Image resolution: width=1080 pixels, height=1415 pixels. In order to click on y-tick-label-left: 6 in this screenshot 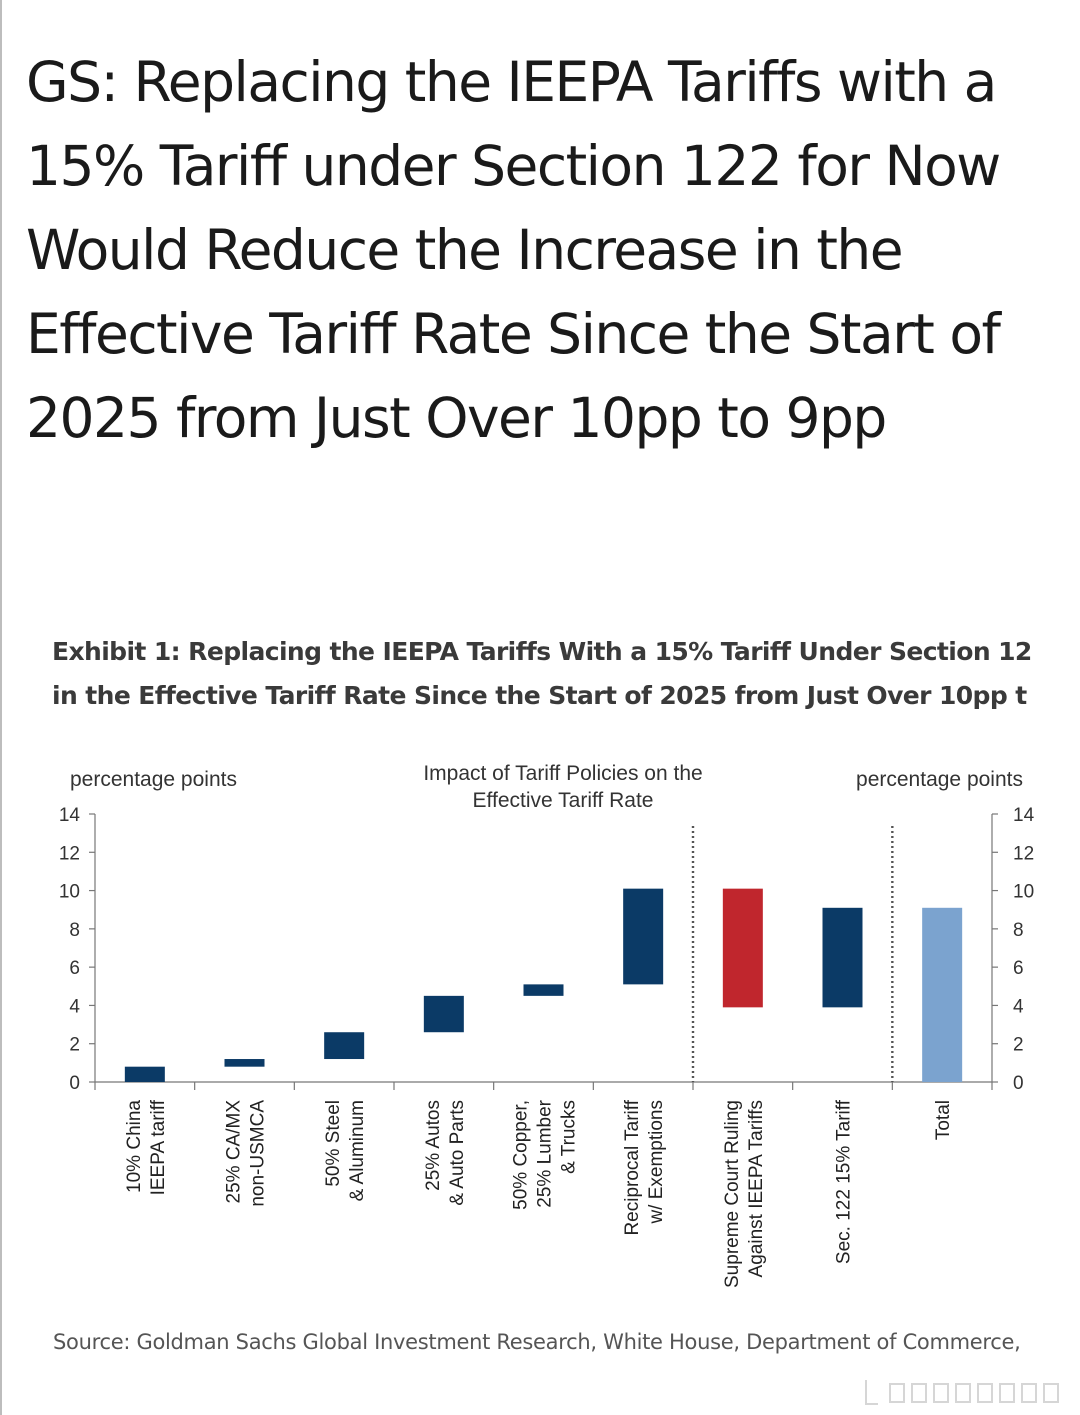, I will do `click(74, 968)`.